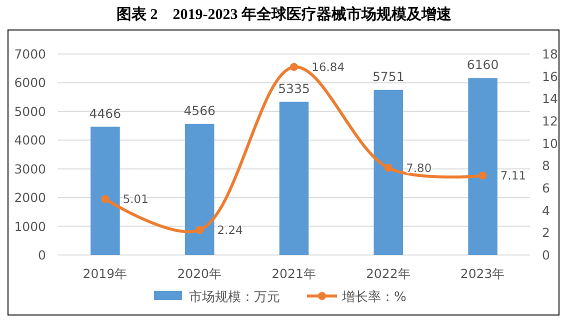  What do you see at coordinates (550, 54) in the screenshot?
I see `y2-tick-label: 18` at bounding box center [550, 54].